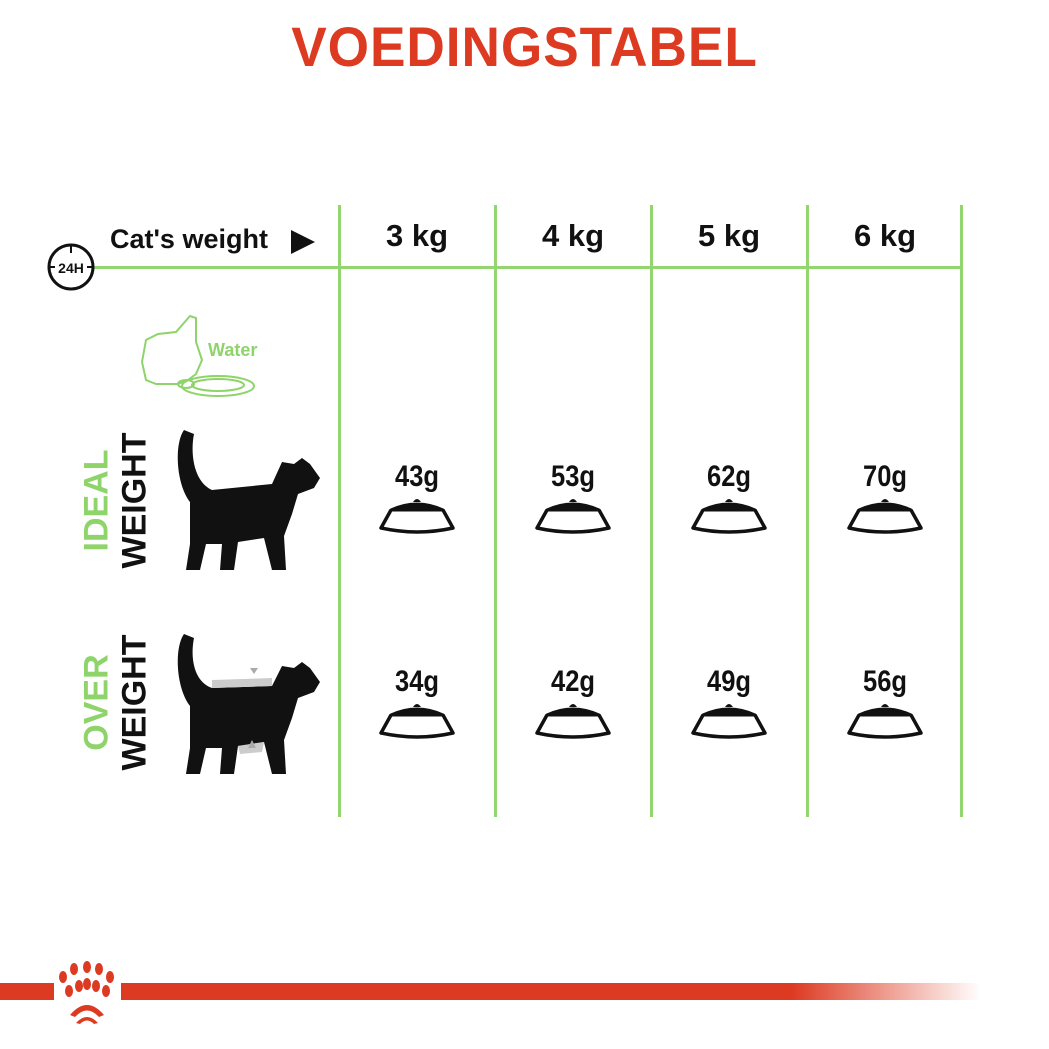 The width and height of the screenshot is (1049, 1049). What do you see at coordinates (248, 500) in the screenshot?
I see `cat-icon` at bounding box center [248, 500].